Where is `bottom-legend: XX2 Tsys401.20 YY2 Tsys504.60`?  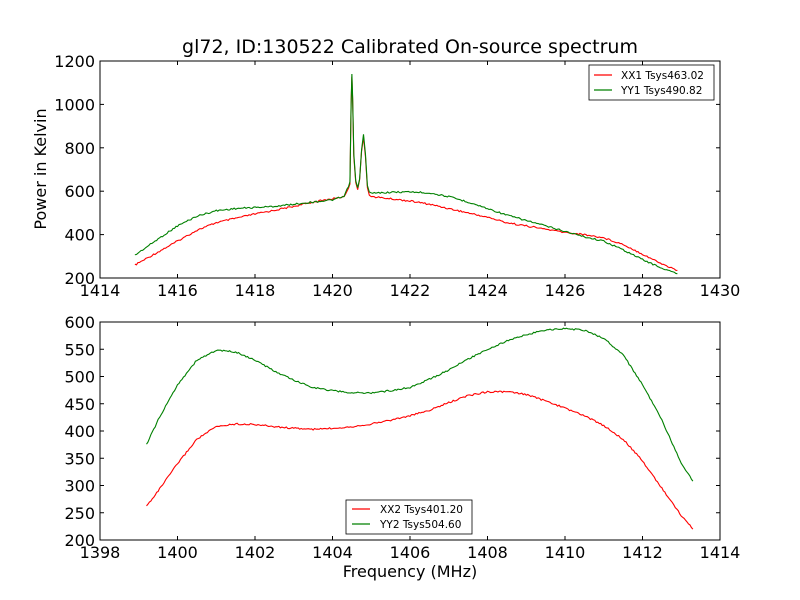 bottom-legend: XX2 Tsys401.20 YY2 Tsys504.60 is located at coordinates (409, 517).